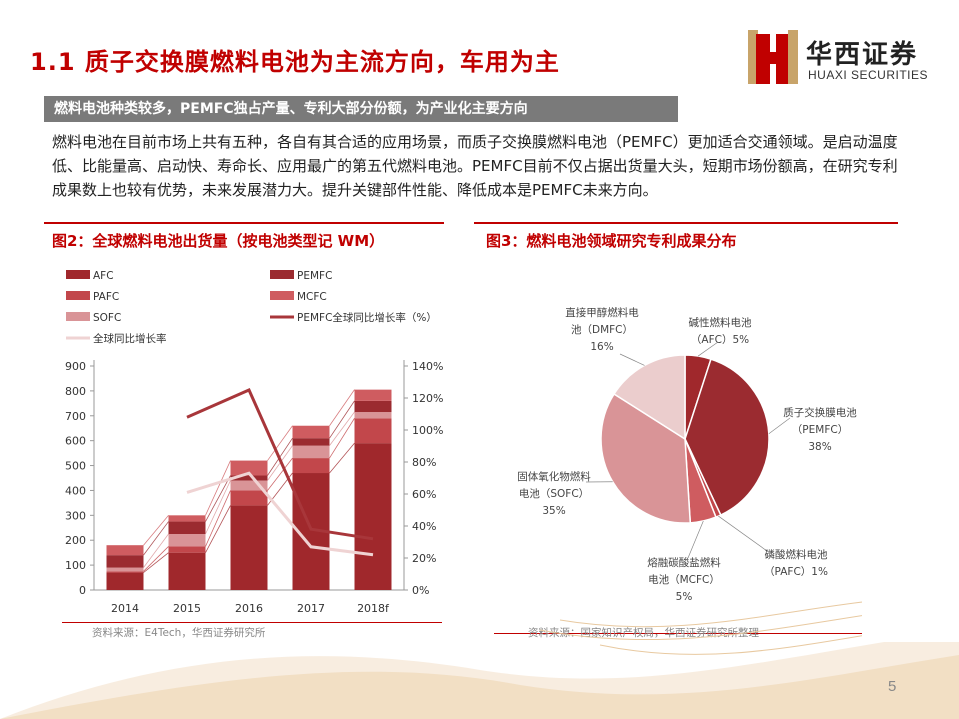 This screenshot has height=719, width=959. I want to click on fig2-top-rule, so click(244, 223).